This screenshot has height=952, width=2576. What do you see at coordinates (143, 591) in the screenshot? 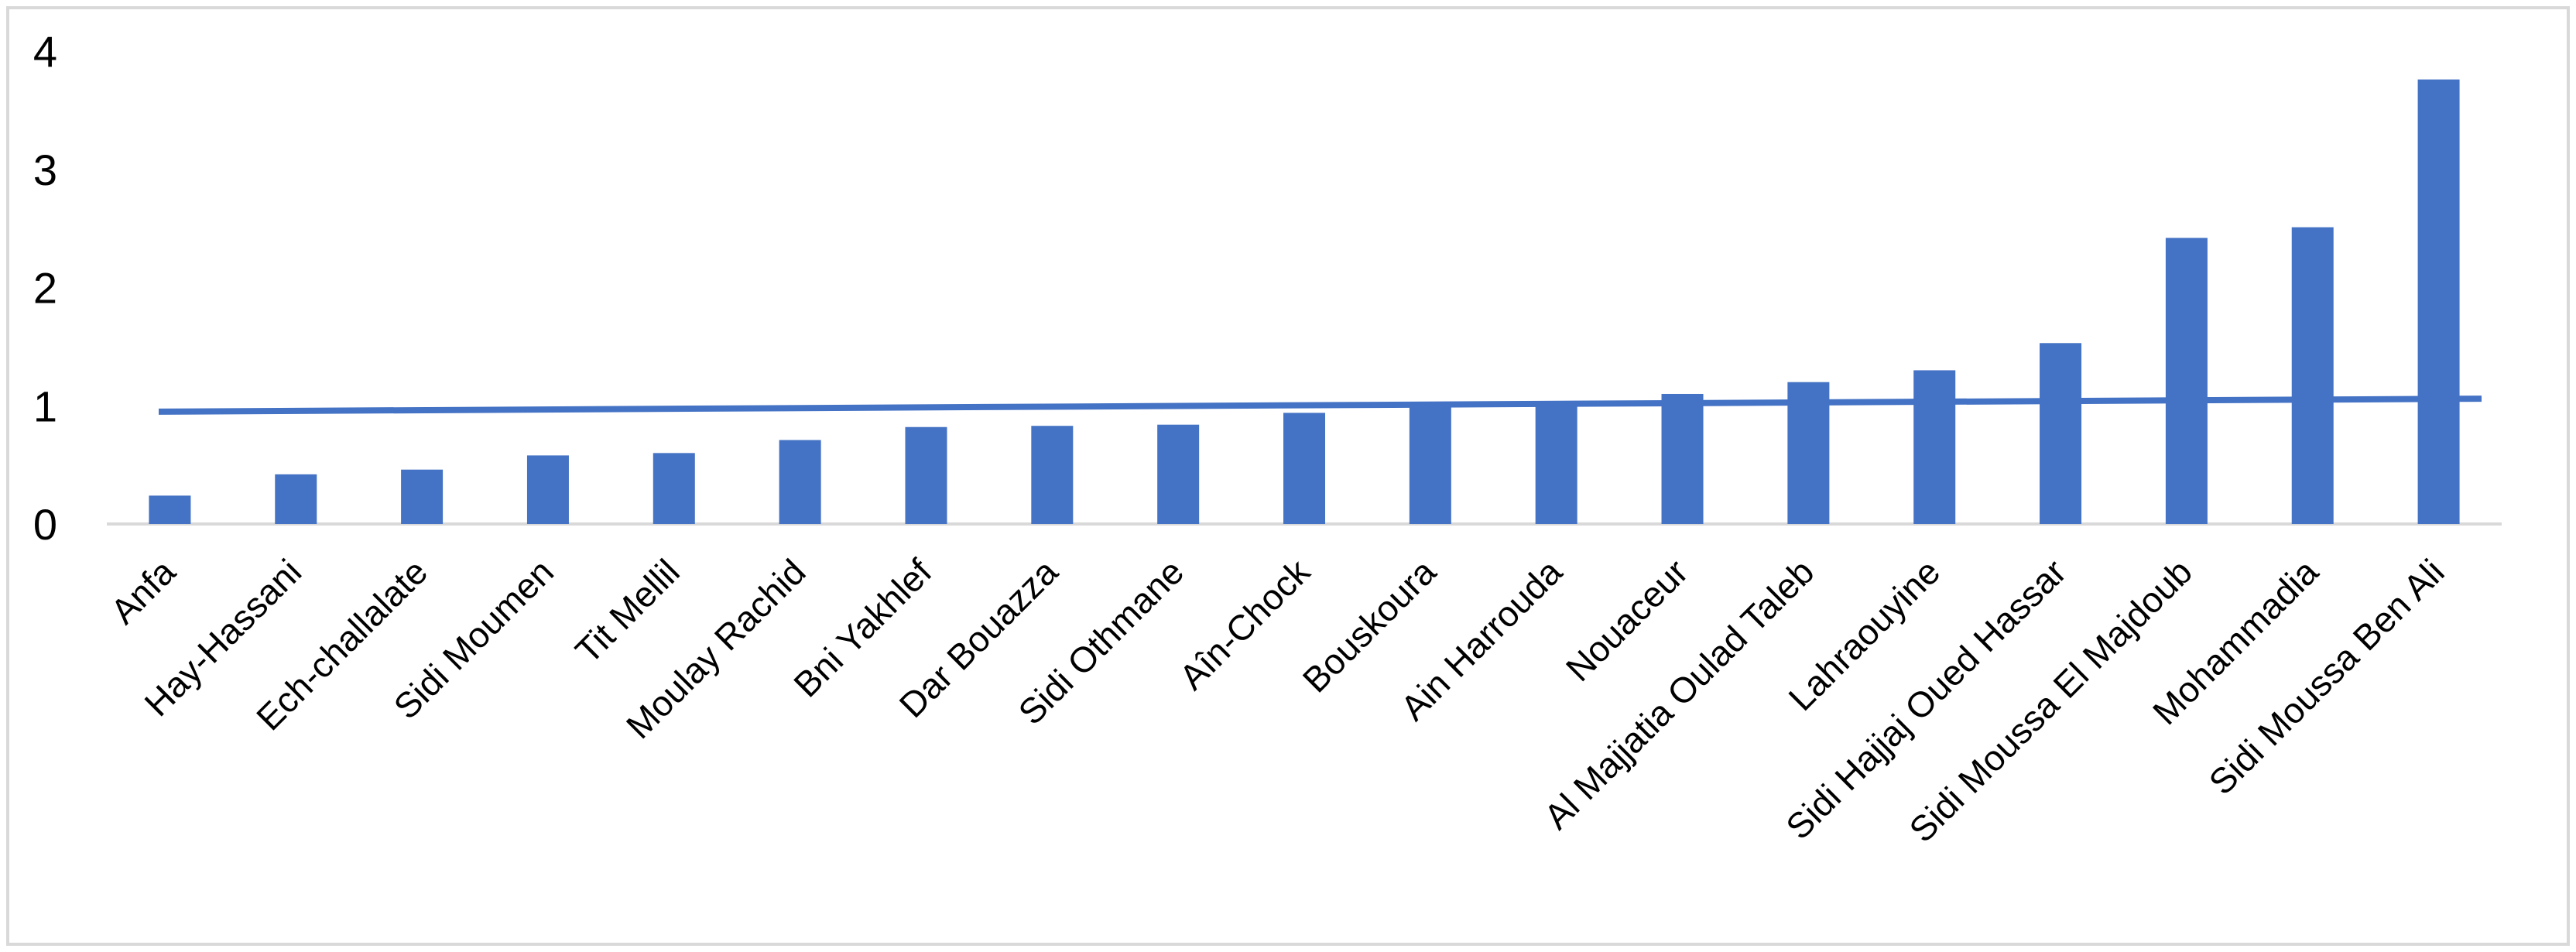
I see `x-category-label: Anfa` at bounding box center [143, 591].